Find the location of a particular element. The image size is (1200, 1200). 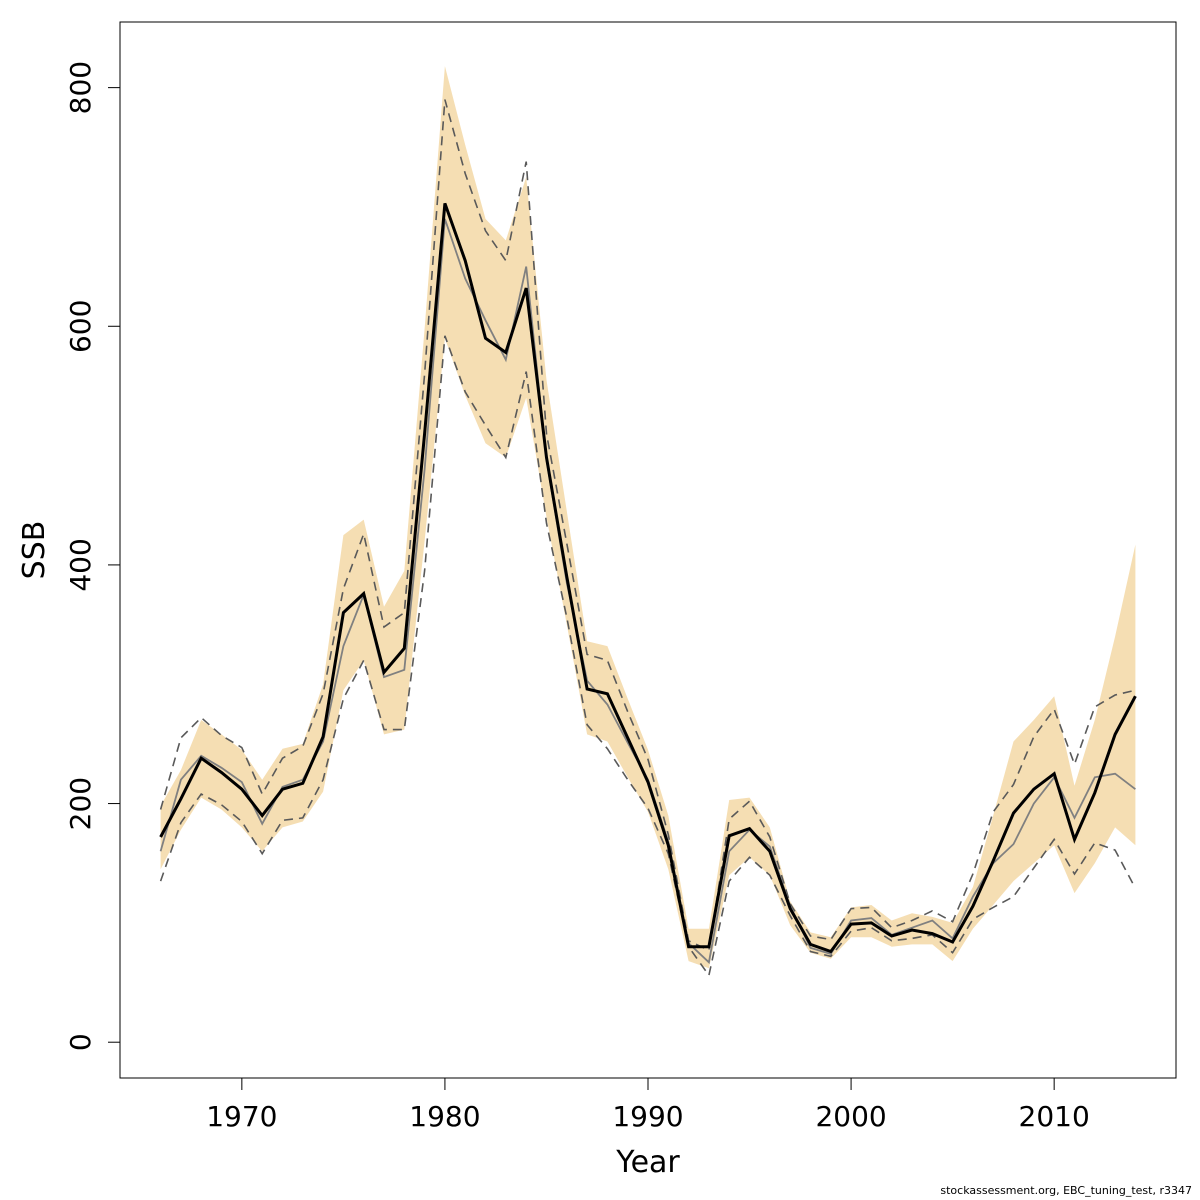

x-tick-label: 1990 is located at coordinates (647, 1116).